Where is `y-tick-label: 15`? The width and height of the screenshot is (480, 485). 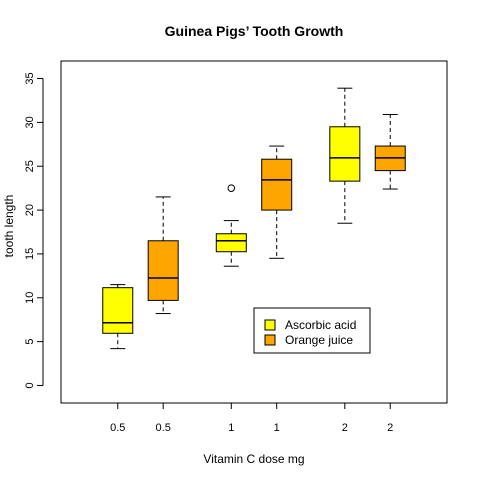
y-tick-label: 15 is located at coordinates (30, 254).